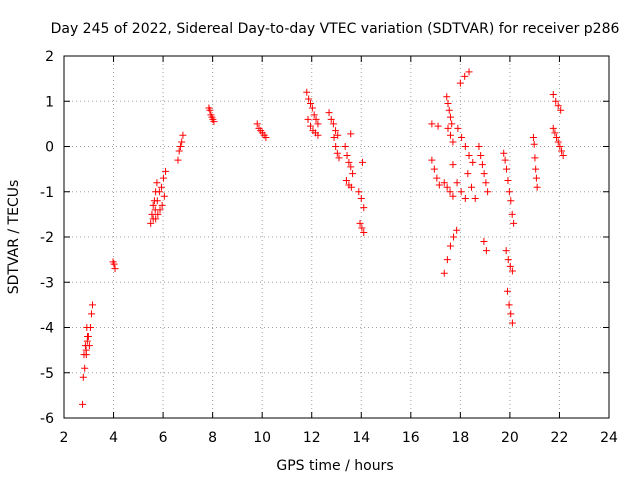 Image resolution: width=640 pixels, height=480 pixels. I want to click on x-tick-label: 22, so click(560, 438).